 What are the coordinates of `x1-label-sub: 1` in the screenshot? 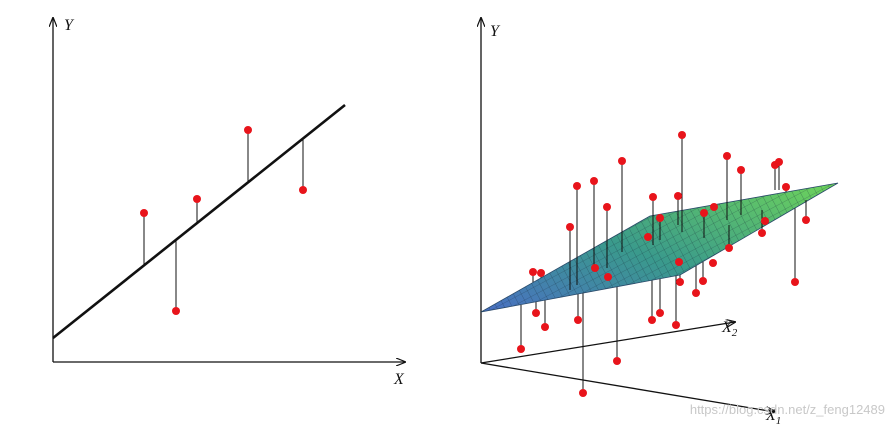 It's located at (779, 421).